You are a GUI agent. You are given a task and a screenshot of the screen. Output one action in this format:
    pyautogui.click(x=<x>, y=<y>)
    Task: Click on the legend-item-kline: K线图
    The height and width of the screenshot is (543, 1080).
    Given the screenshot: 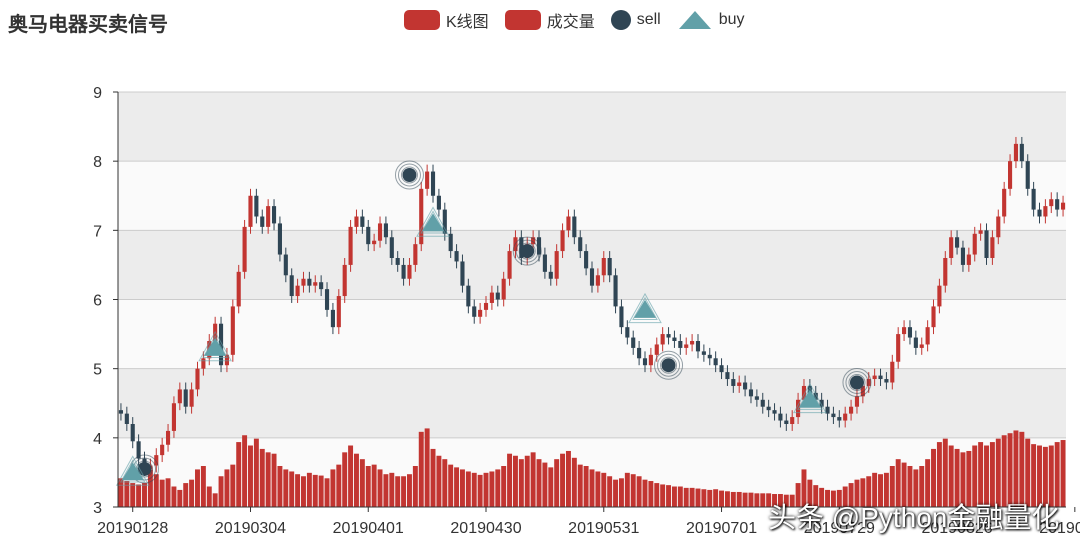 What is the action you would take?
    pyautogui.click(x=446, y=20)
    